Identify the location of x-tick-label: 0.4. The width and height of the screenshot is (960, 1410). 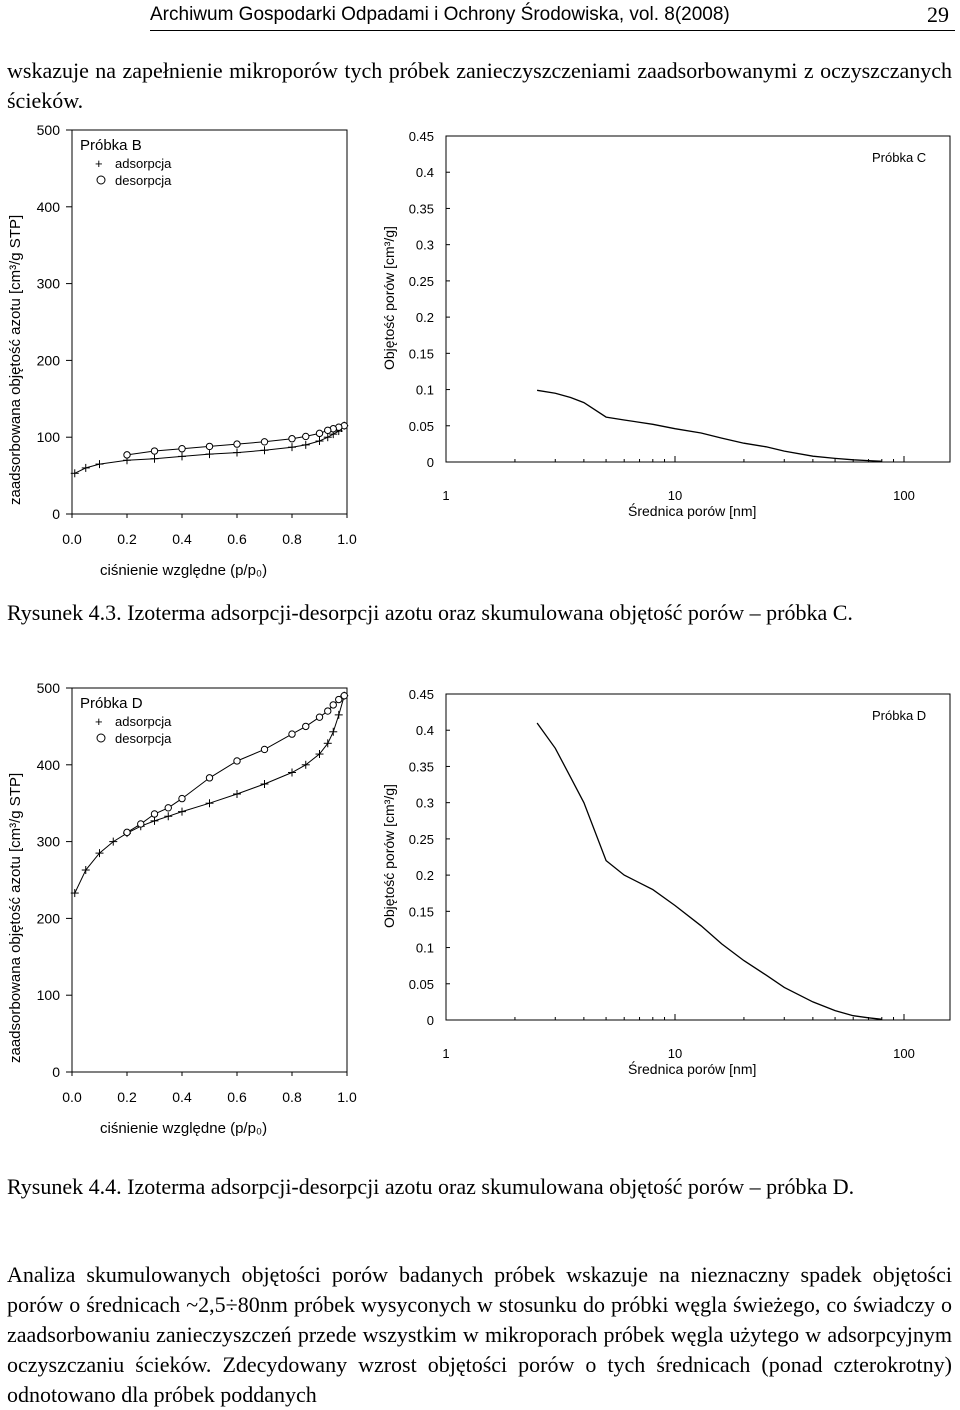
(182, 539).